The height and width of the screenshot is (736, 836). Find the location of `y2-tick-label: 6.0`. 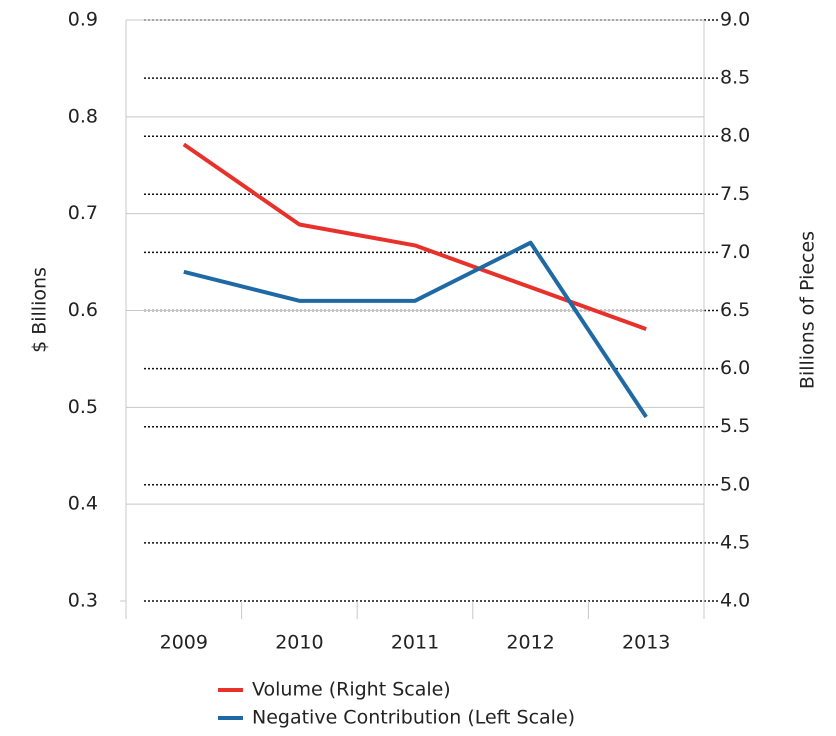

y2-tick-label: 6.0 is located at coordinates (735, 368).